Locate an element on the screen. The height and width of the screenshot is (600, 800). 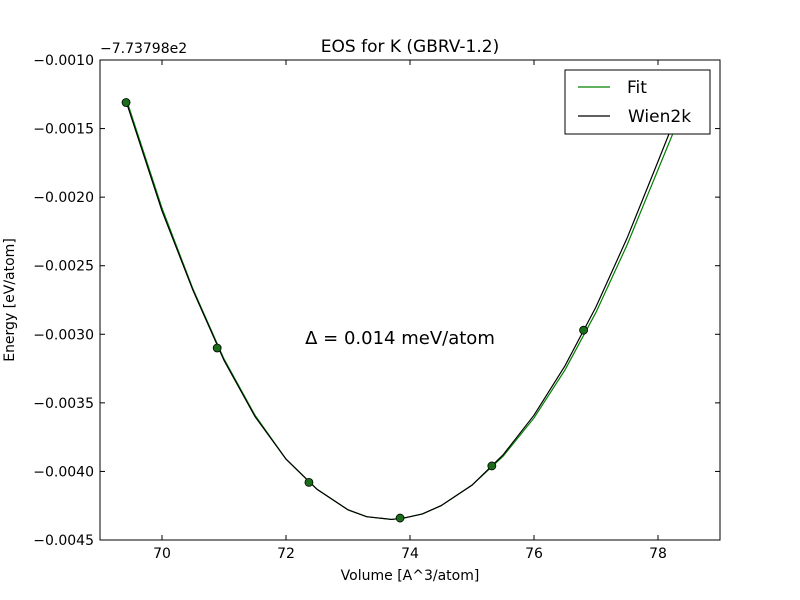
y-tick-label: −0.0035 is located at coordinates (63, 404).